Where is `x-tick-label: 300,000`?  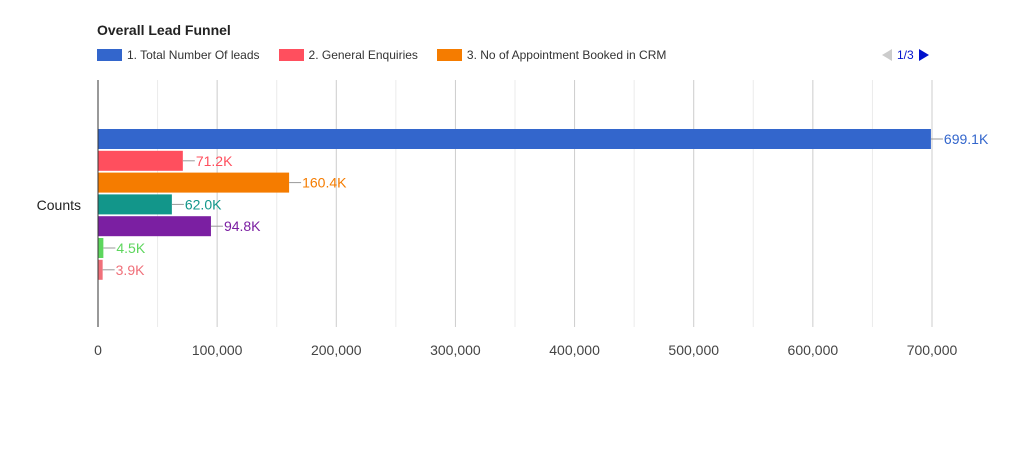
x-tick-label: 300,000 is located at coordinates (455, 350).